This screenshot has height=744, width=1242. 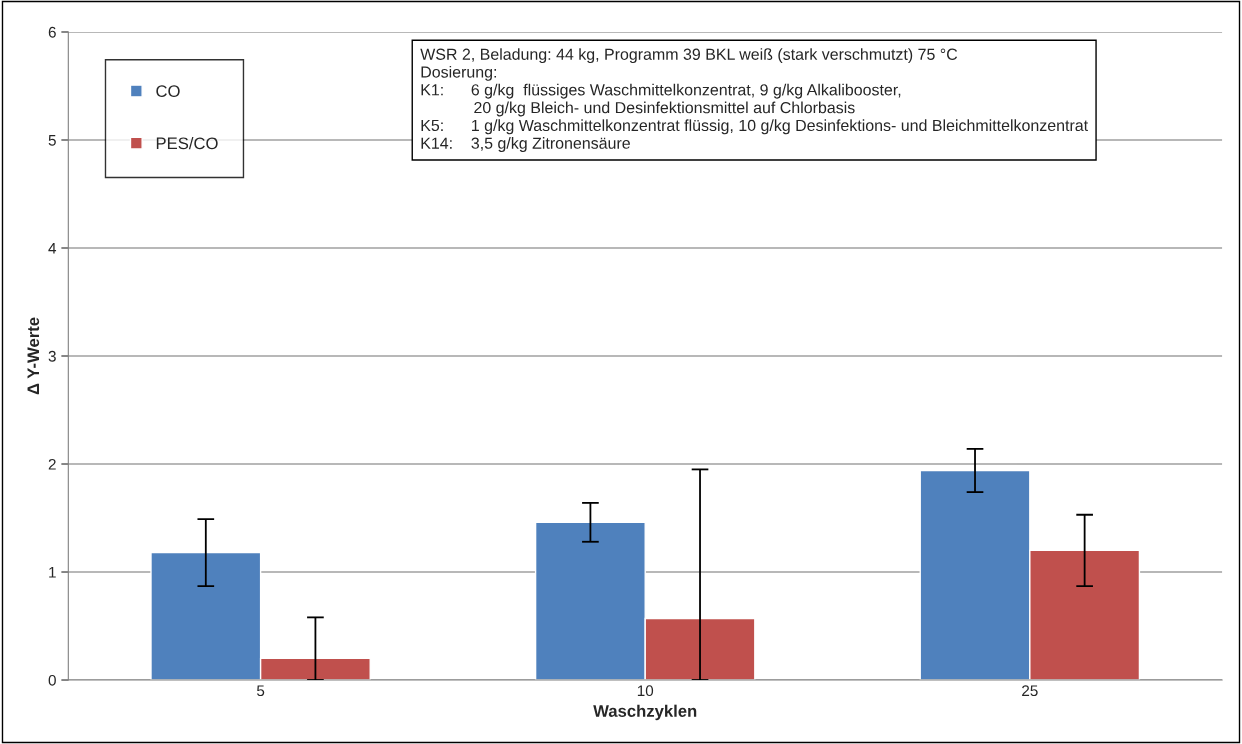 What do you see at coordinates (260, 691) in the screenshot?
I see `x-tick-label: 5` at bounding box center [260, 691].